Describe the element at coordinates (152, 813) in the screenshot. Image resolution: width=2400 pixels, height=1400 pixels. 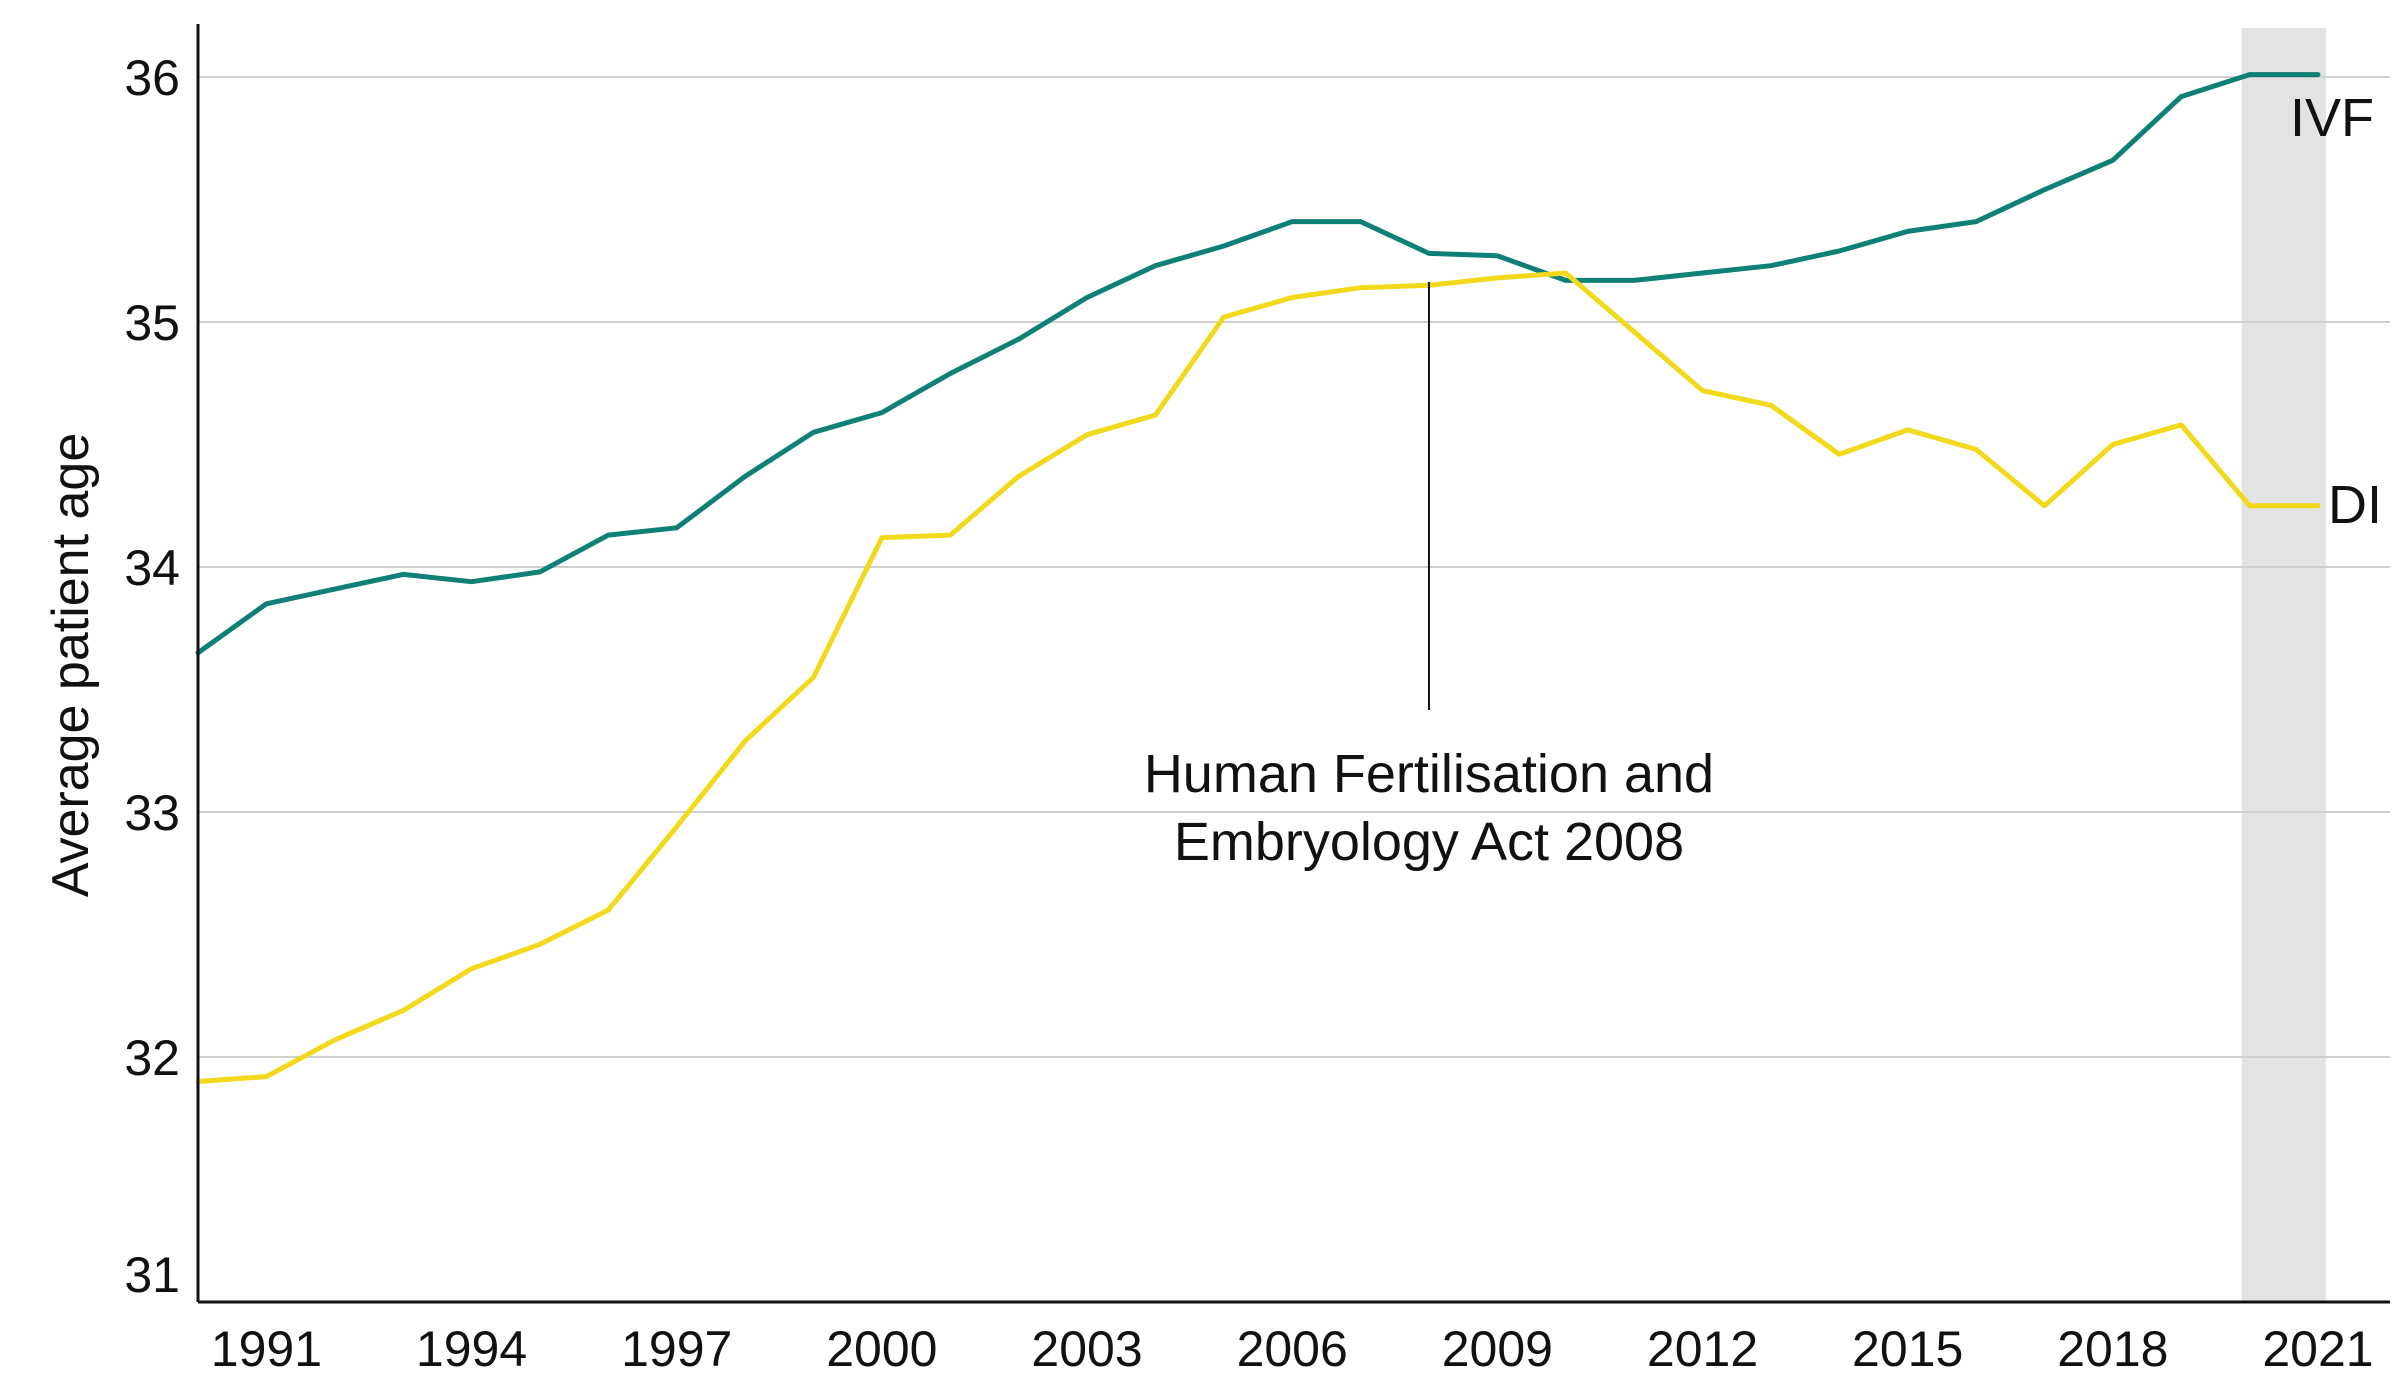
I see `y-tick-label-33: 33` at that location.